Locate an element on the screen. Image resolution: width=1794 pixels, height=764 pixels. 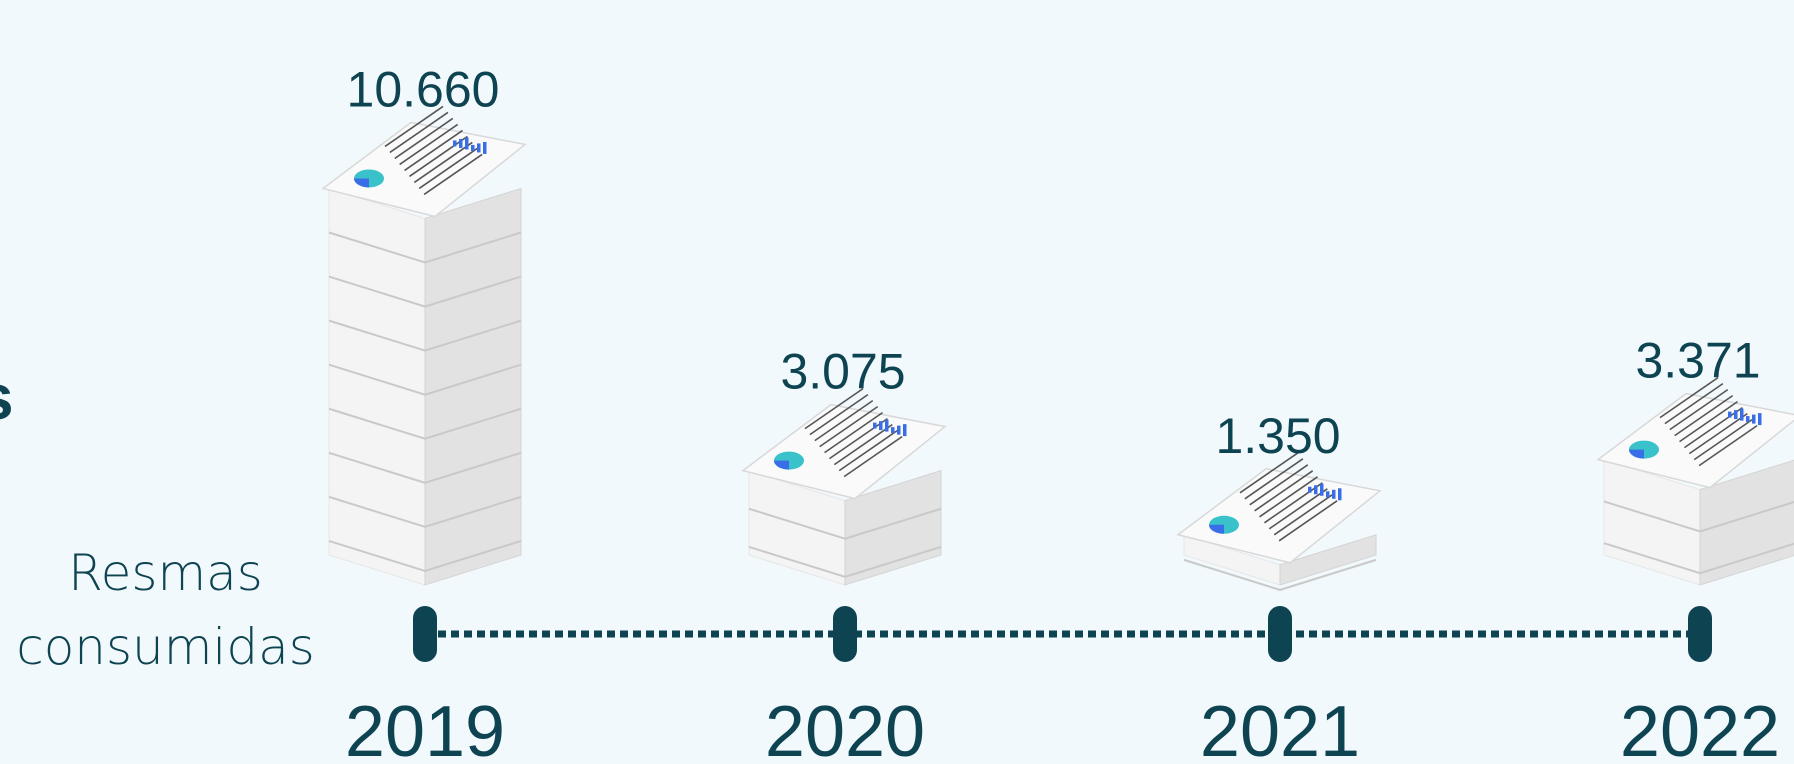
bar-2021 is located at coordinates (1279, 521).